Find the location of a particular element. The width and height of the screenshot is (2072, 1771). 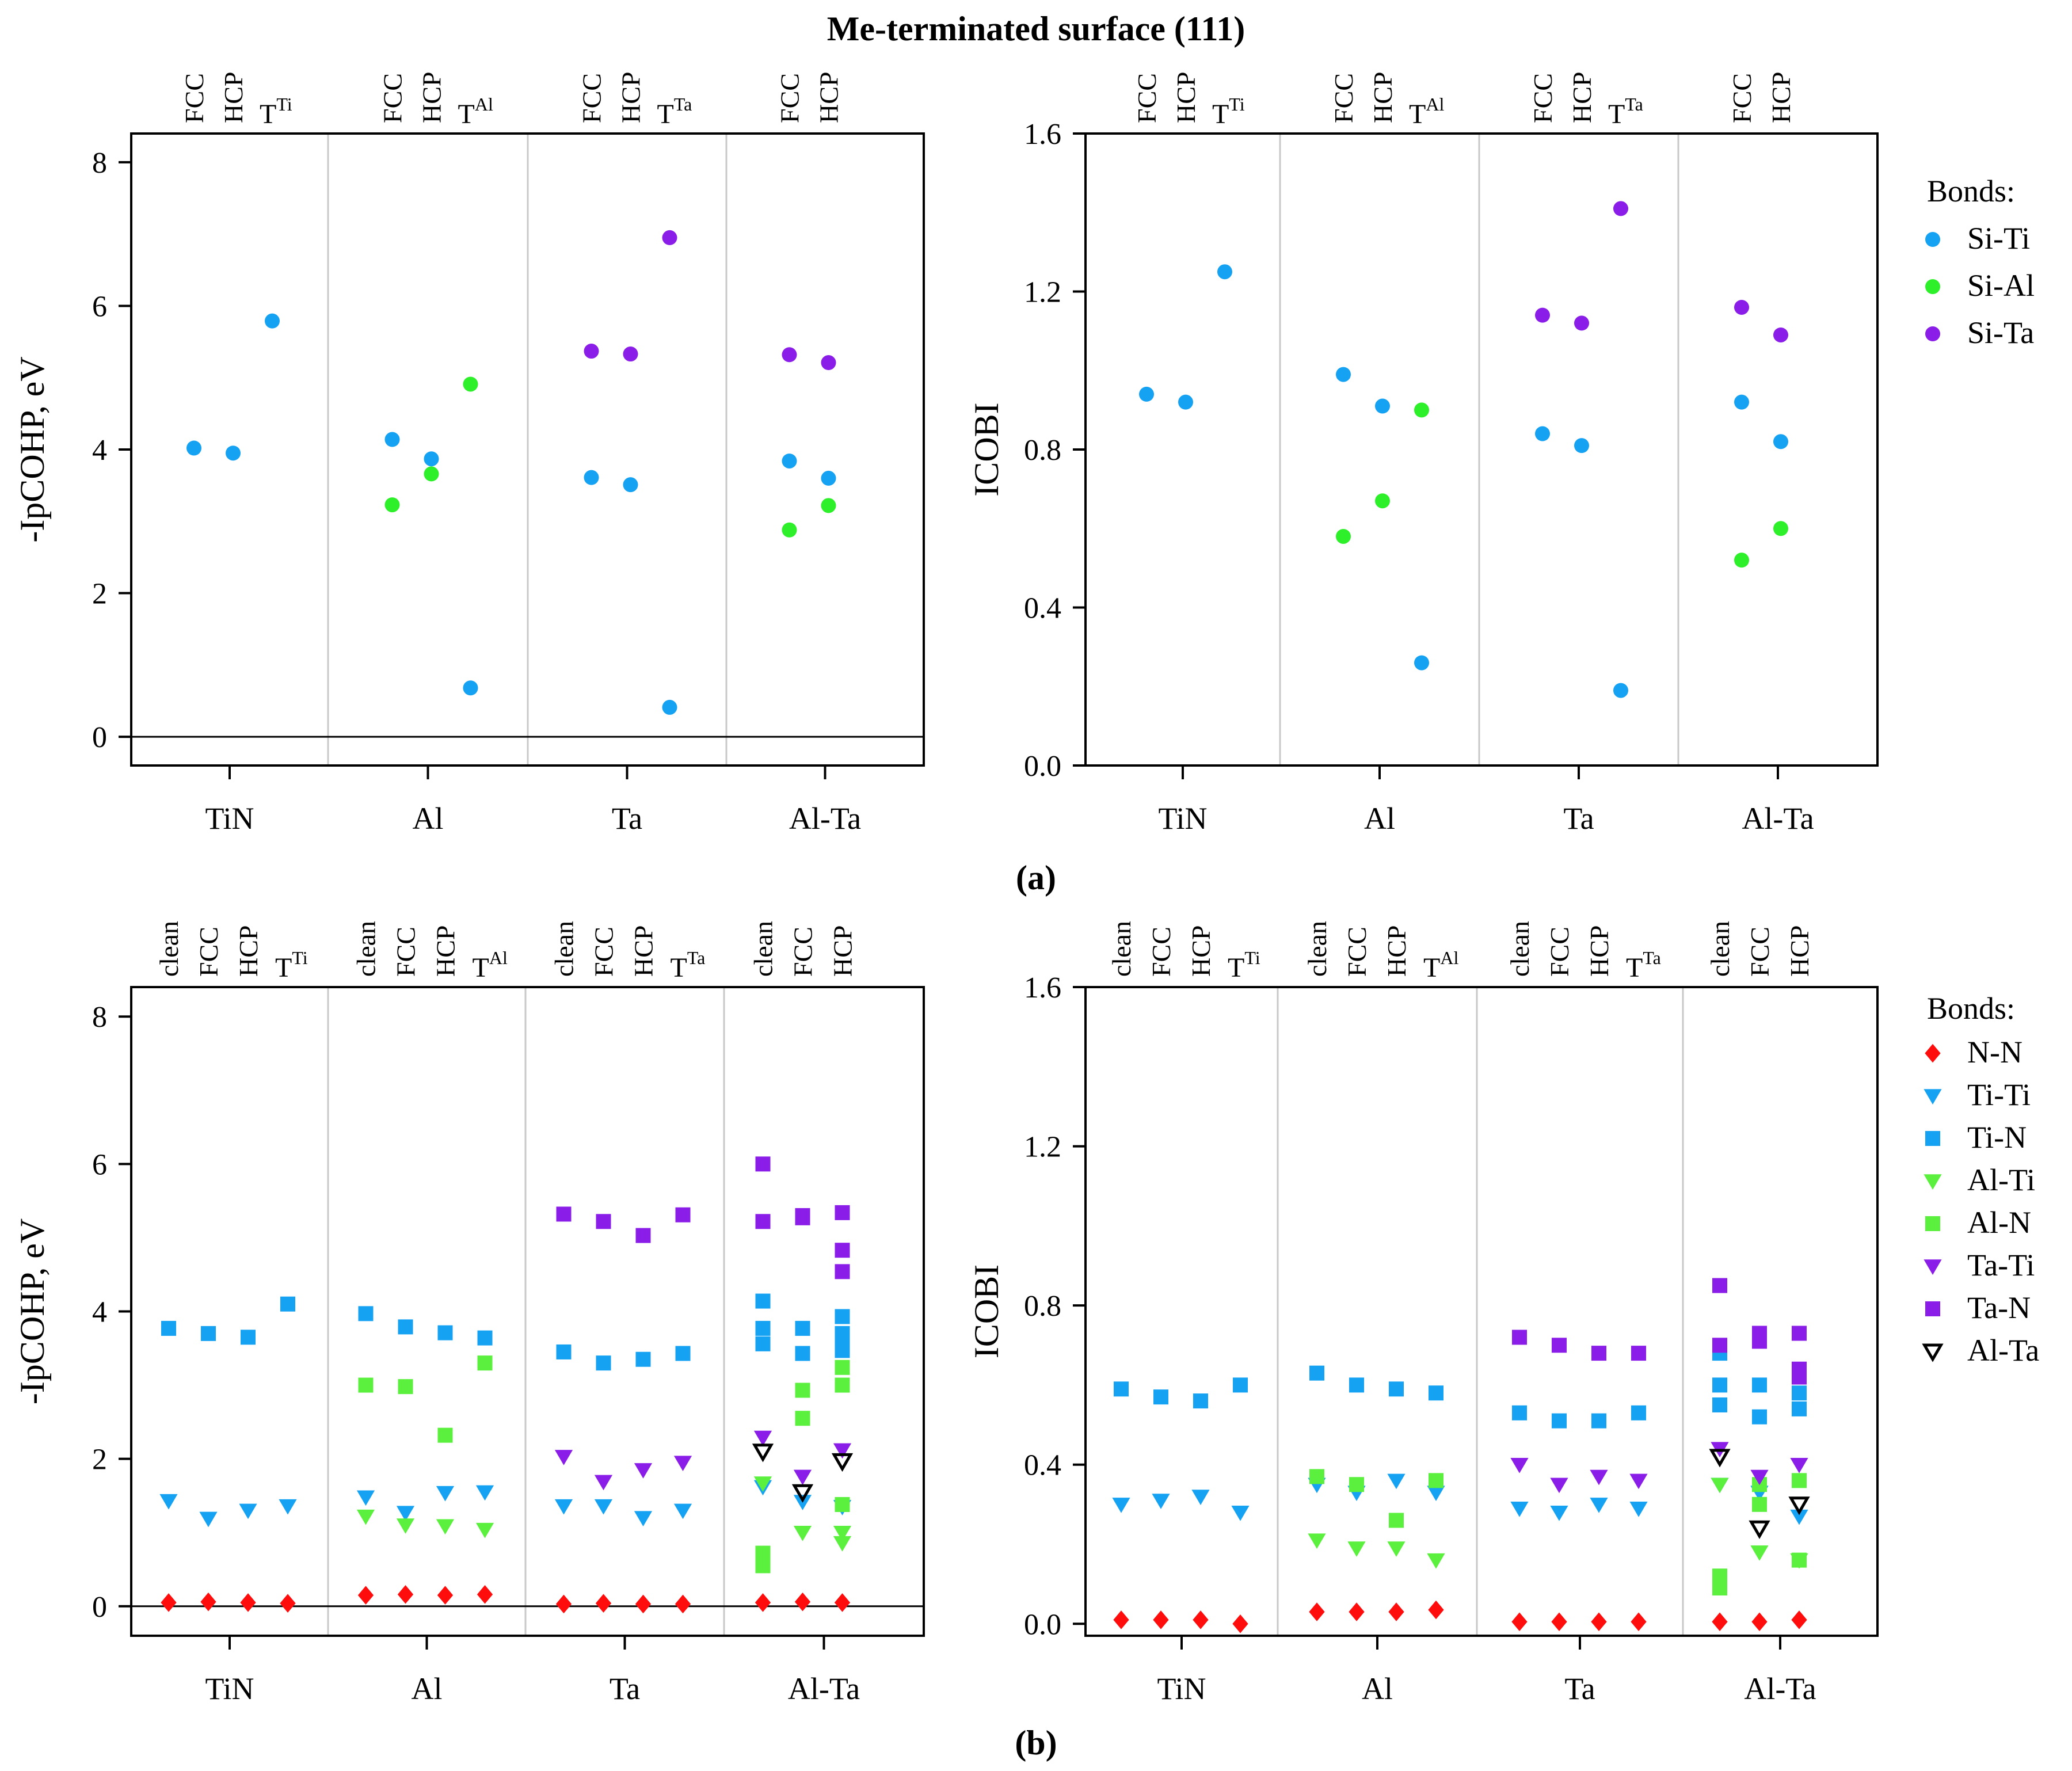

y-tick-label: 2 is located at coordinates (100, 594).